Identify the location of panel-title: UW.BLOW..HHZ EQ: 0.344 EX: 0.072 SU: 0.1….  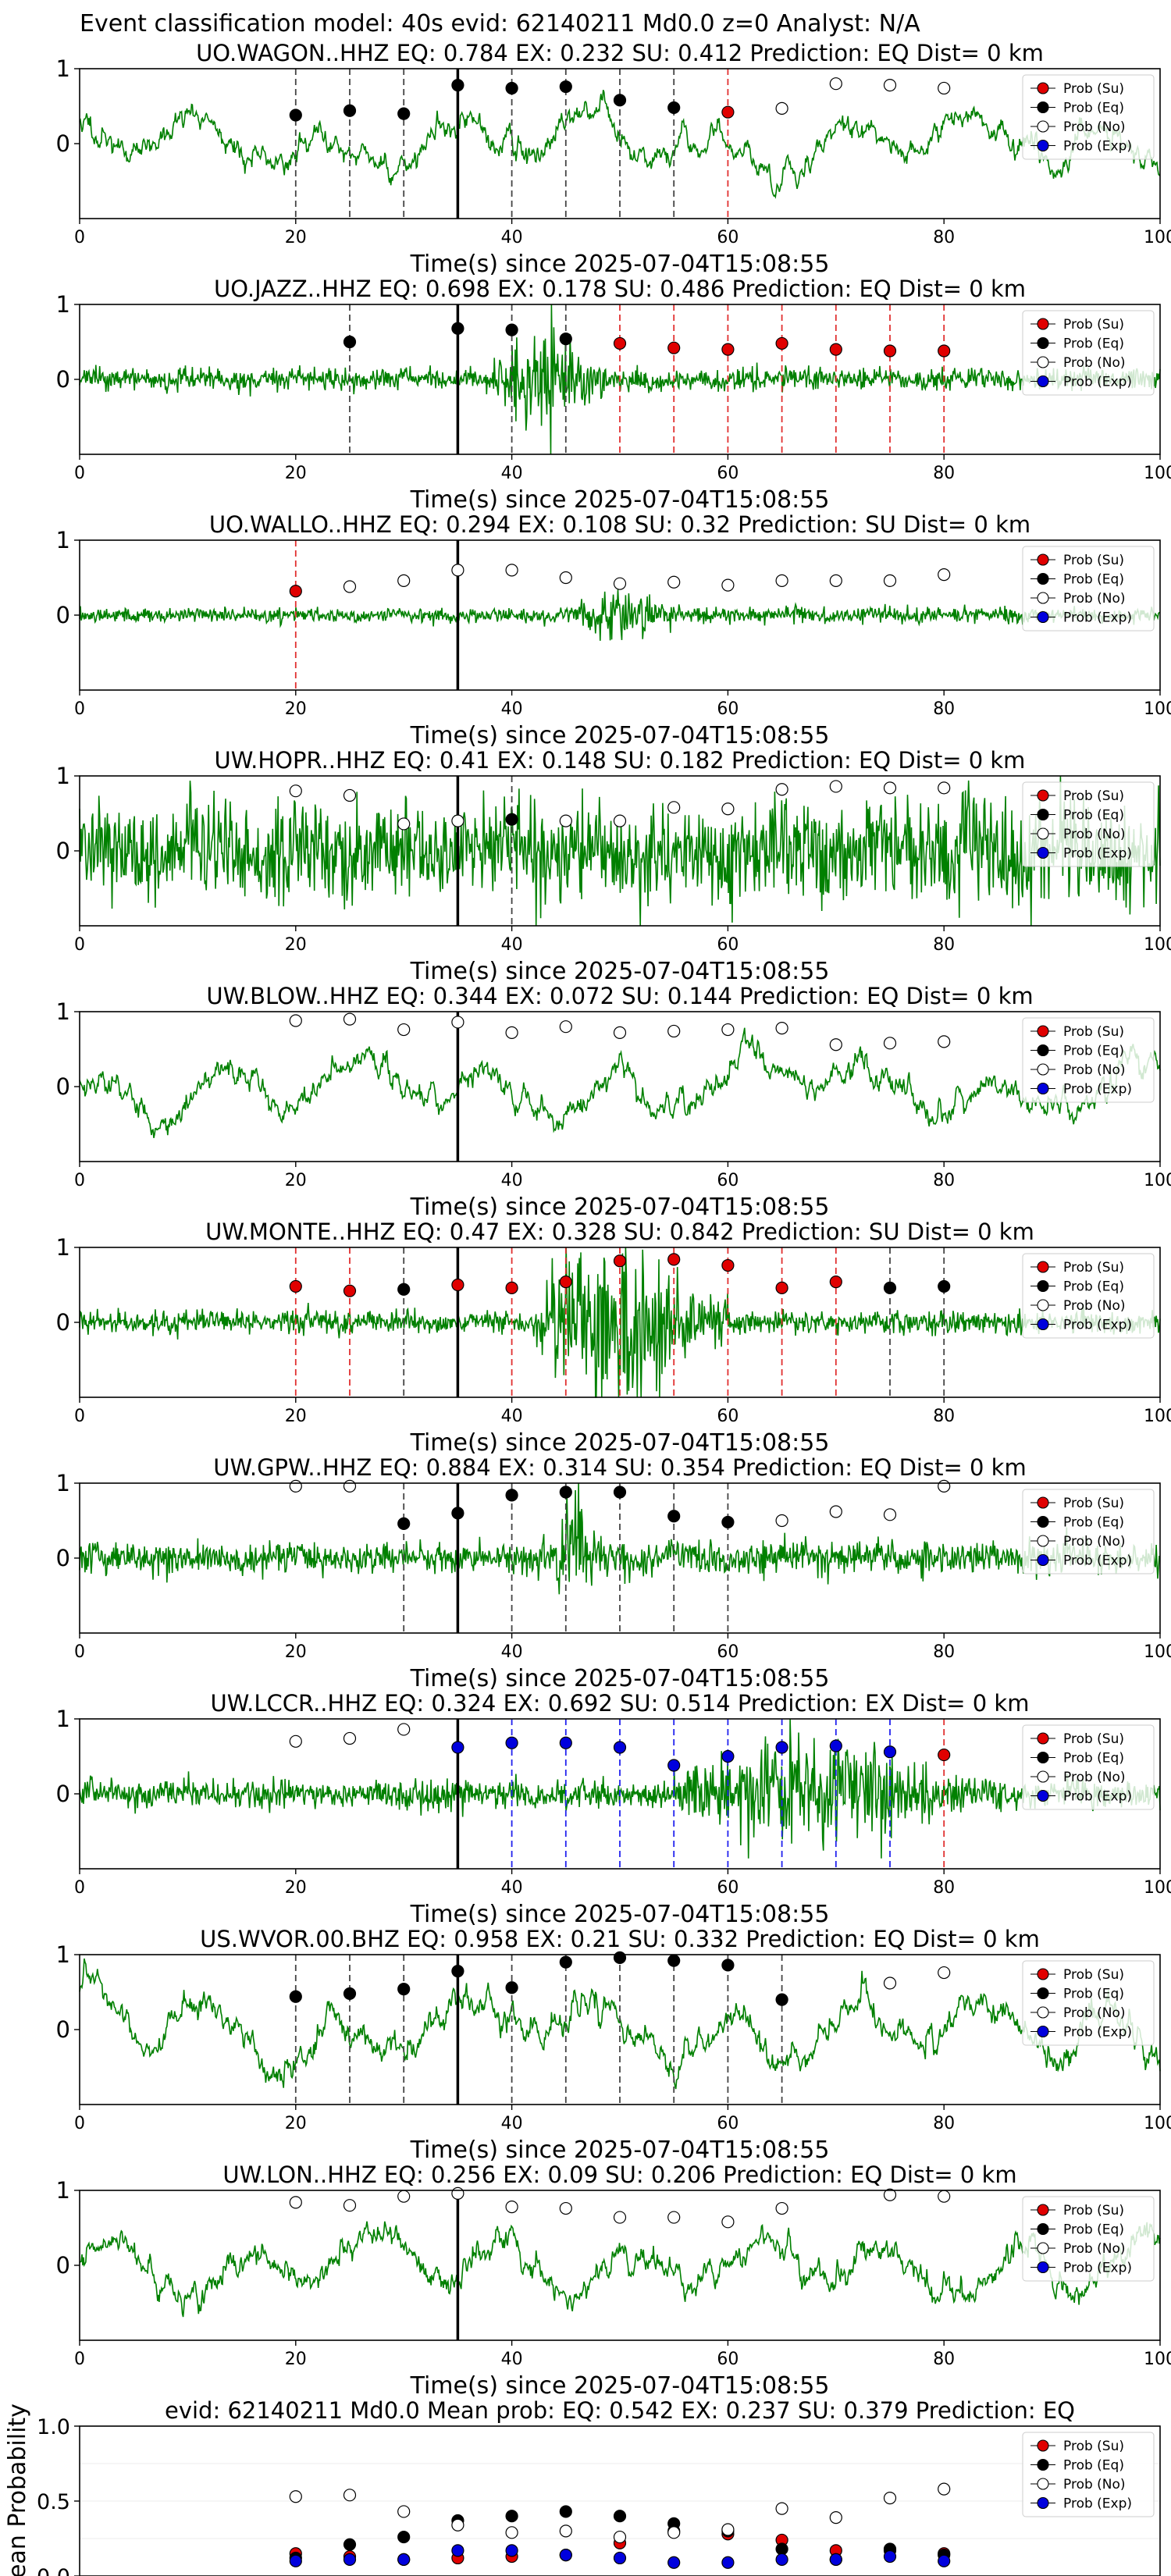
(619, 996).